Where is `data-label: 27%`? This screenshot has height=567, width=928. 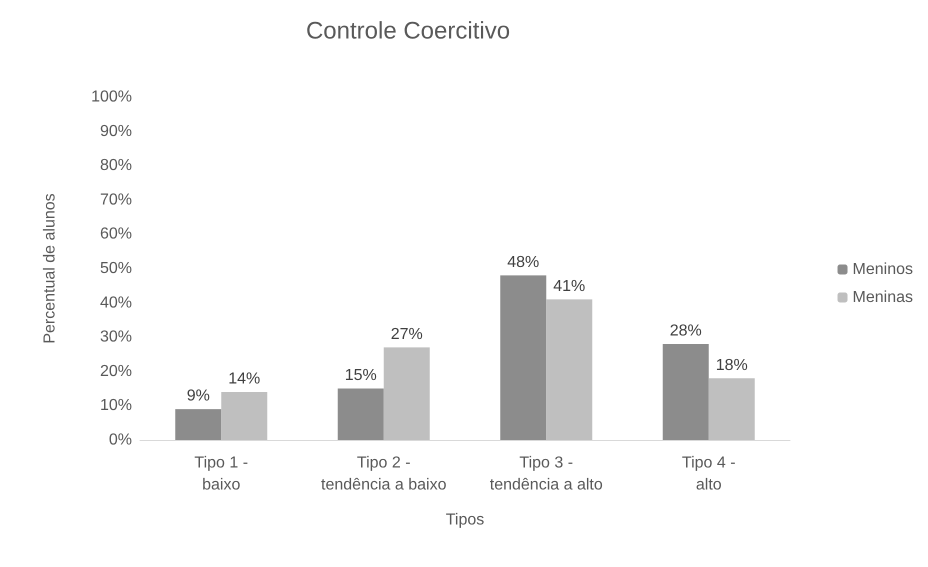 data-label: 27% is located at coordinates (406, 334).